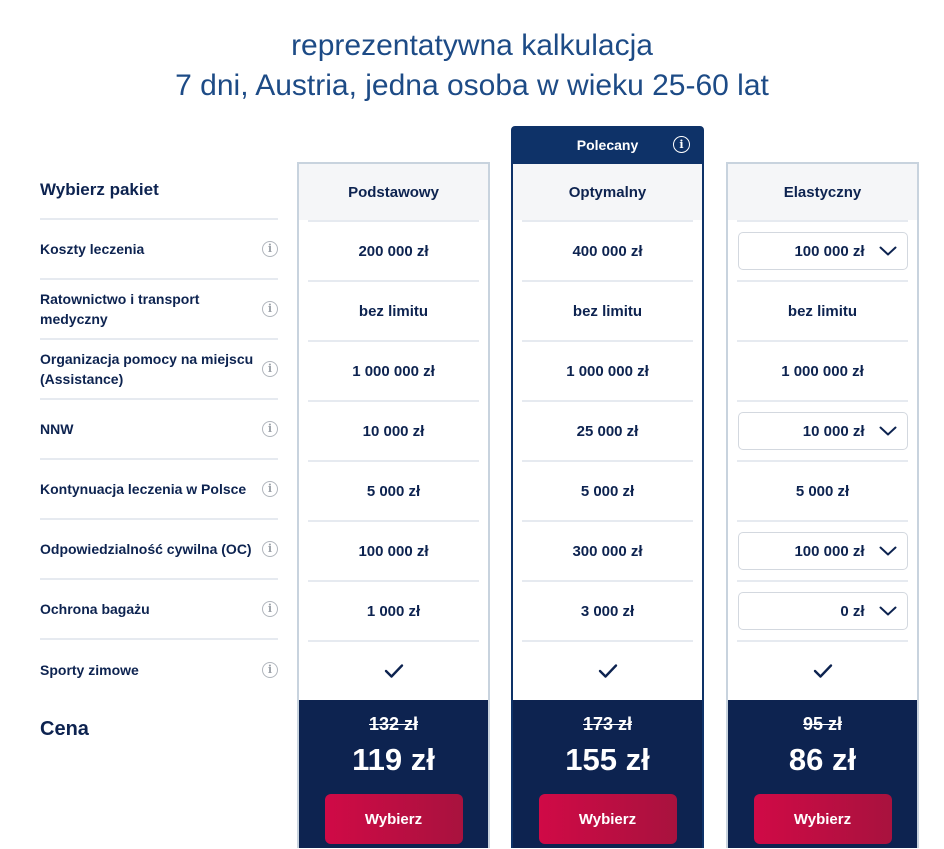 Image resolution: width=944 pixels, height=849 pixels. I want to click on value-oc: 300 000 zł, so click(607, 550).